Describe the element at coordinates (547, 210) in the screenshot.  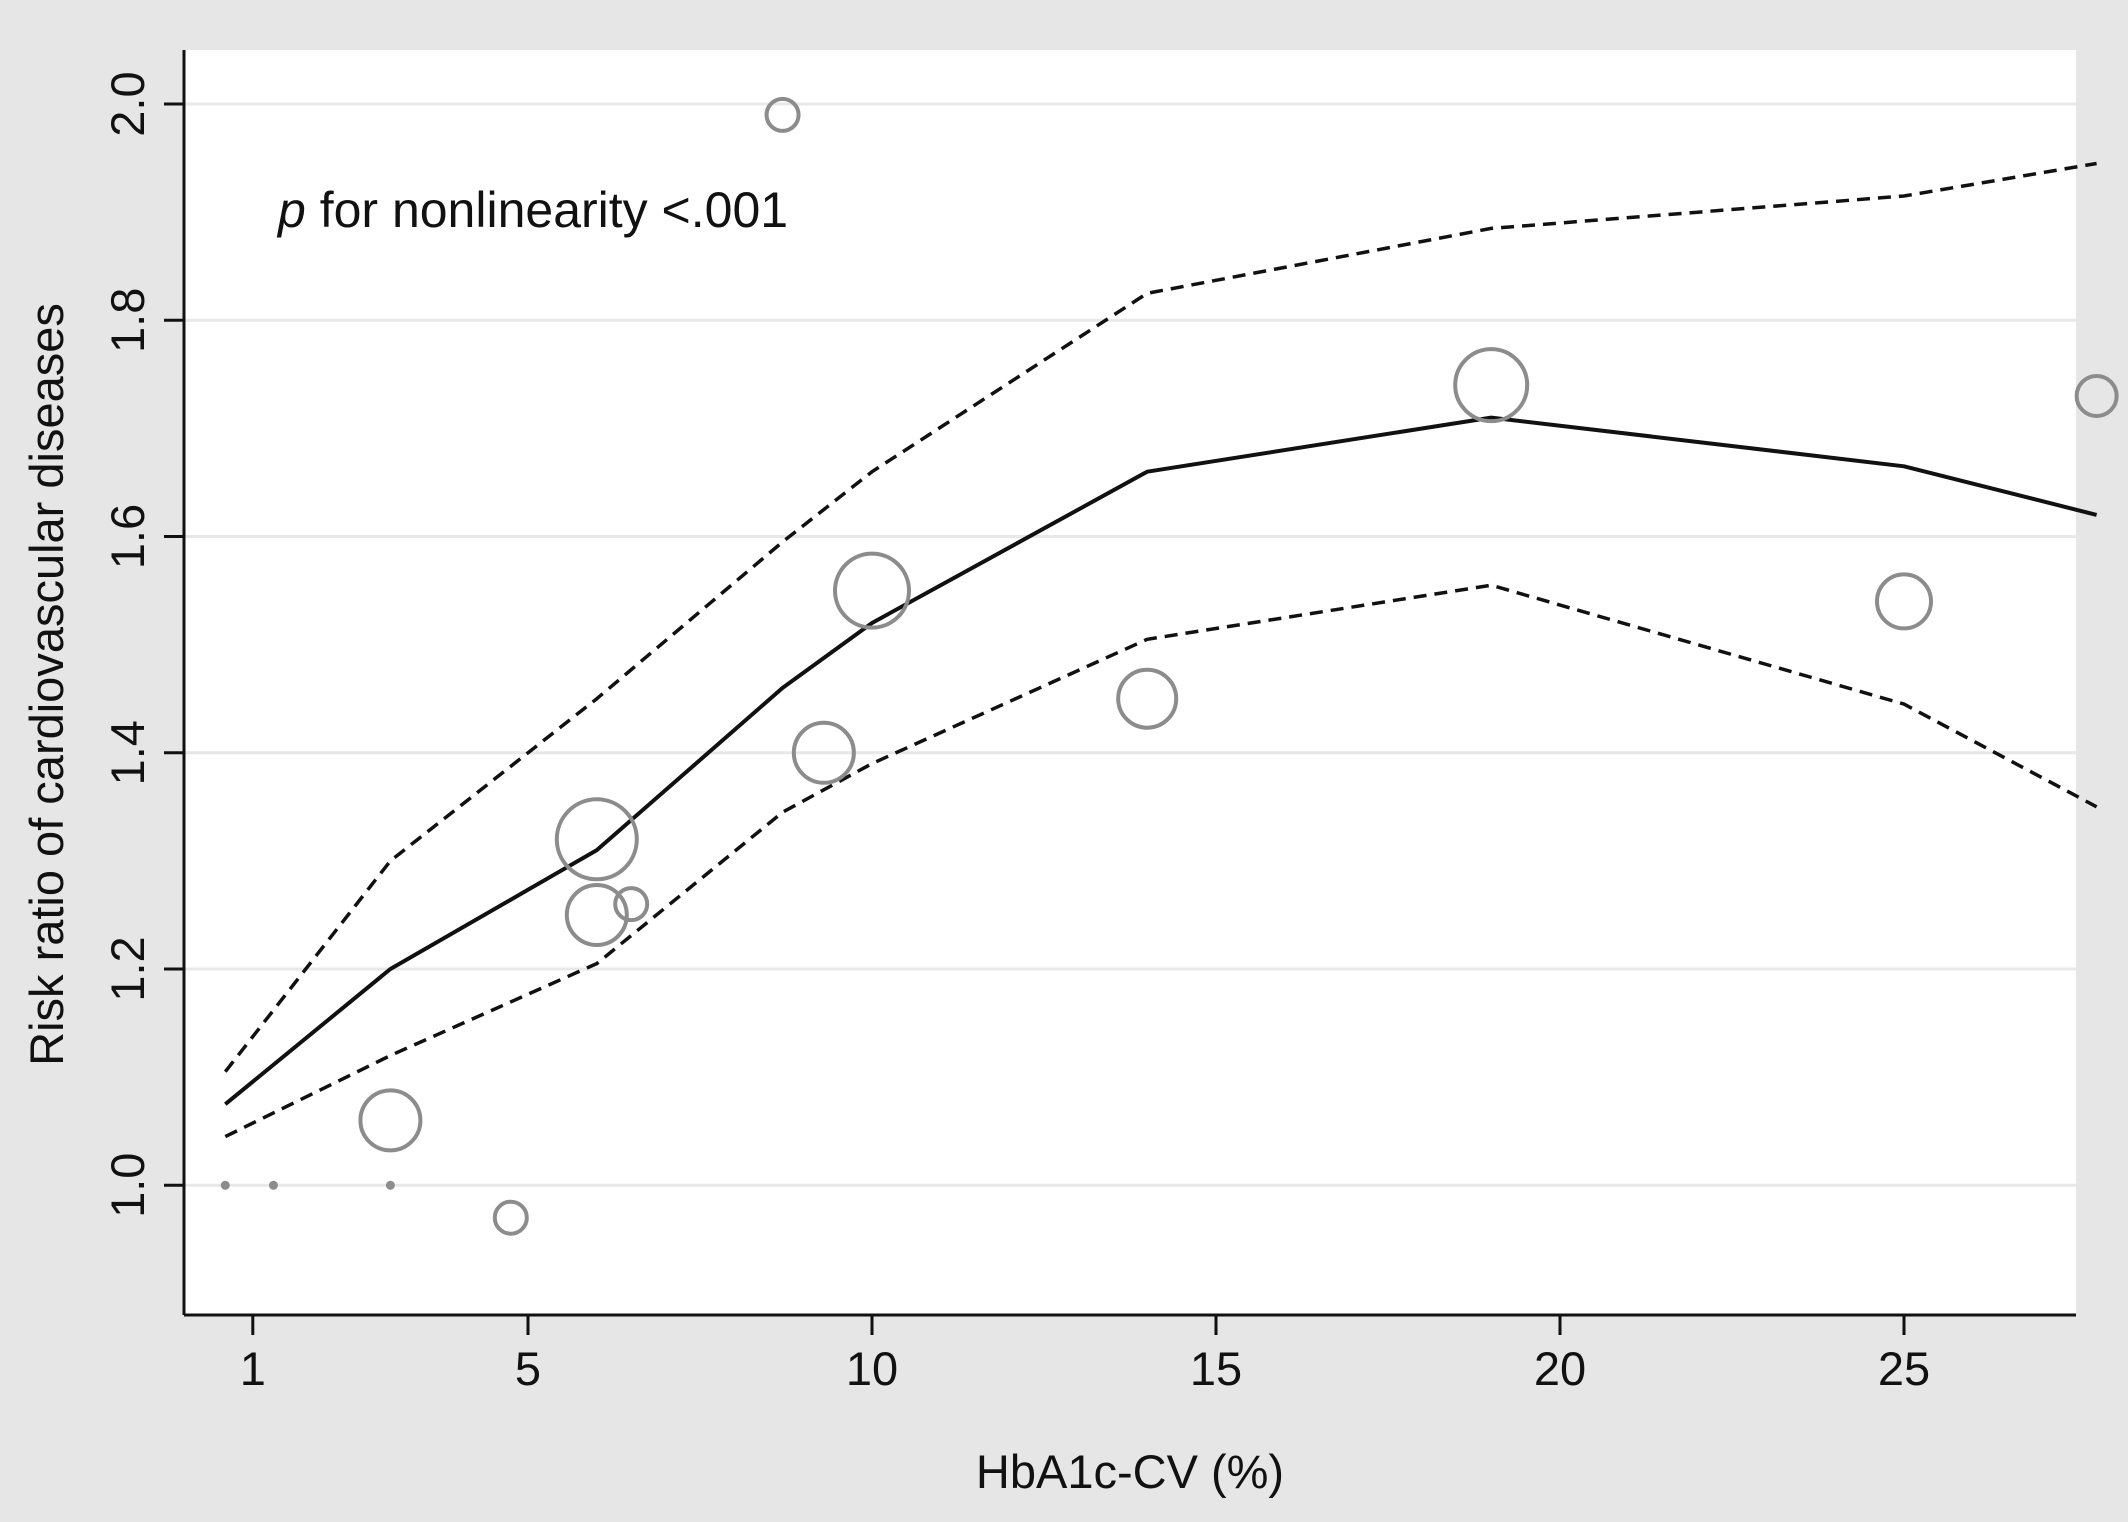
I see `annotation-text: for nonlinearity <.001` at that location.